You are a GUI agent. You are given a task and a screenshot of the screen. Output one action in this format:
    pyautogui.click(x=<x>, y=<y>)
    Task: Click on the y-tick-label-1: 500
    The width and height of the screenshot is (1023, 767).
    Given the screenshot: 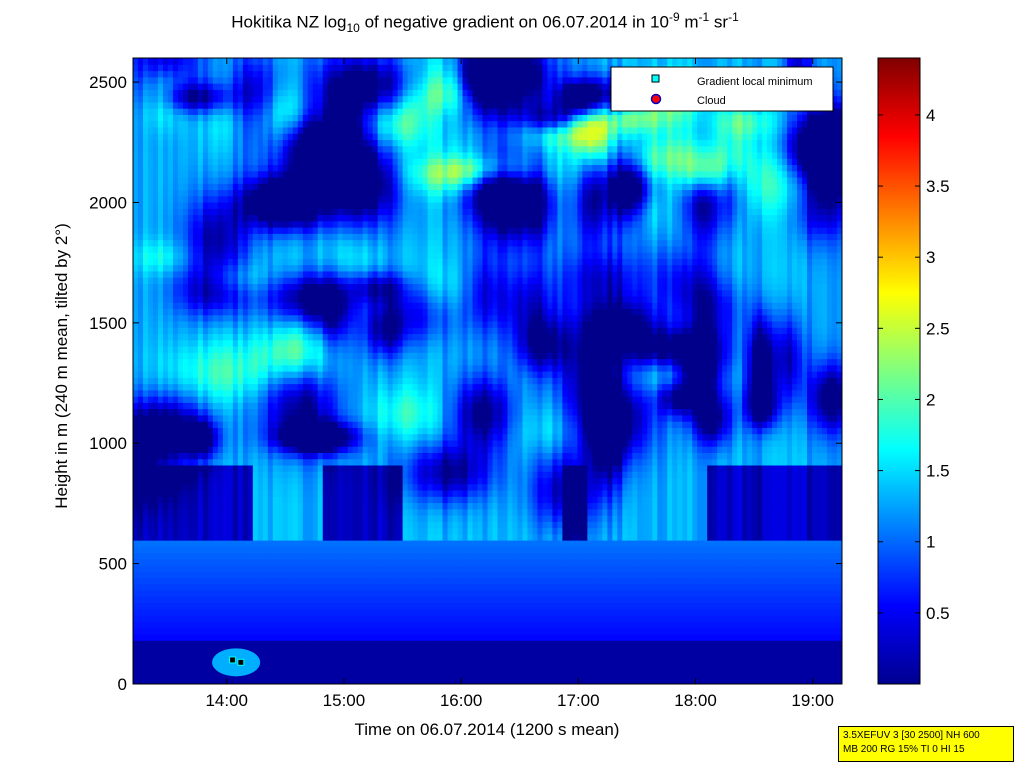 What is the action you would take?
    pyautogui.click(x=113, y=564)
    